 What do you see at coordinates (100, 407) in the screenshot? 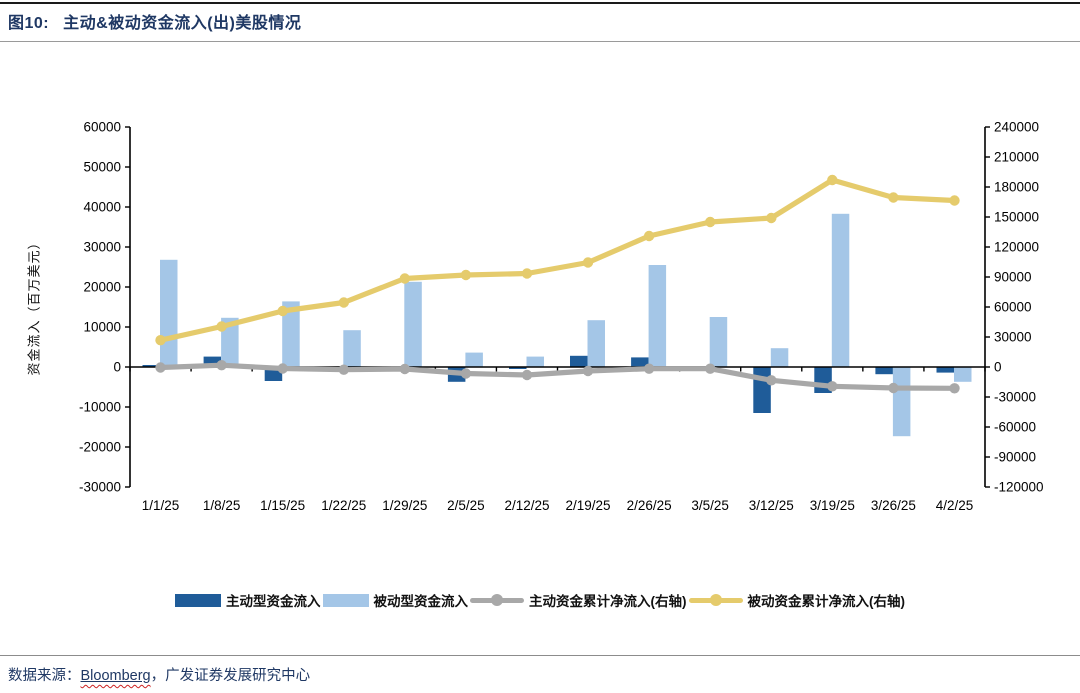
I see `y-tick-label-left: -10000` at bounding box center [100, 407].